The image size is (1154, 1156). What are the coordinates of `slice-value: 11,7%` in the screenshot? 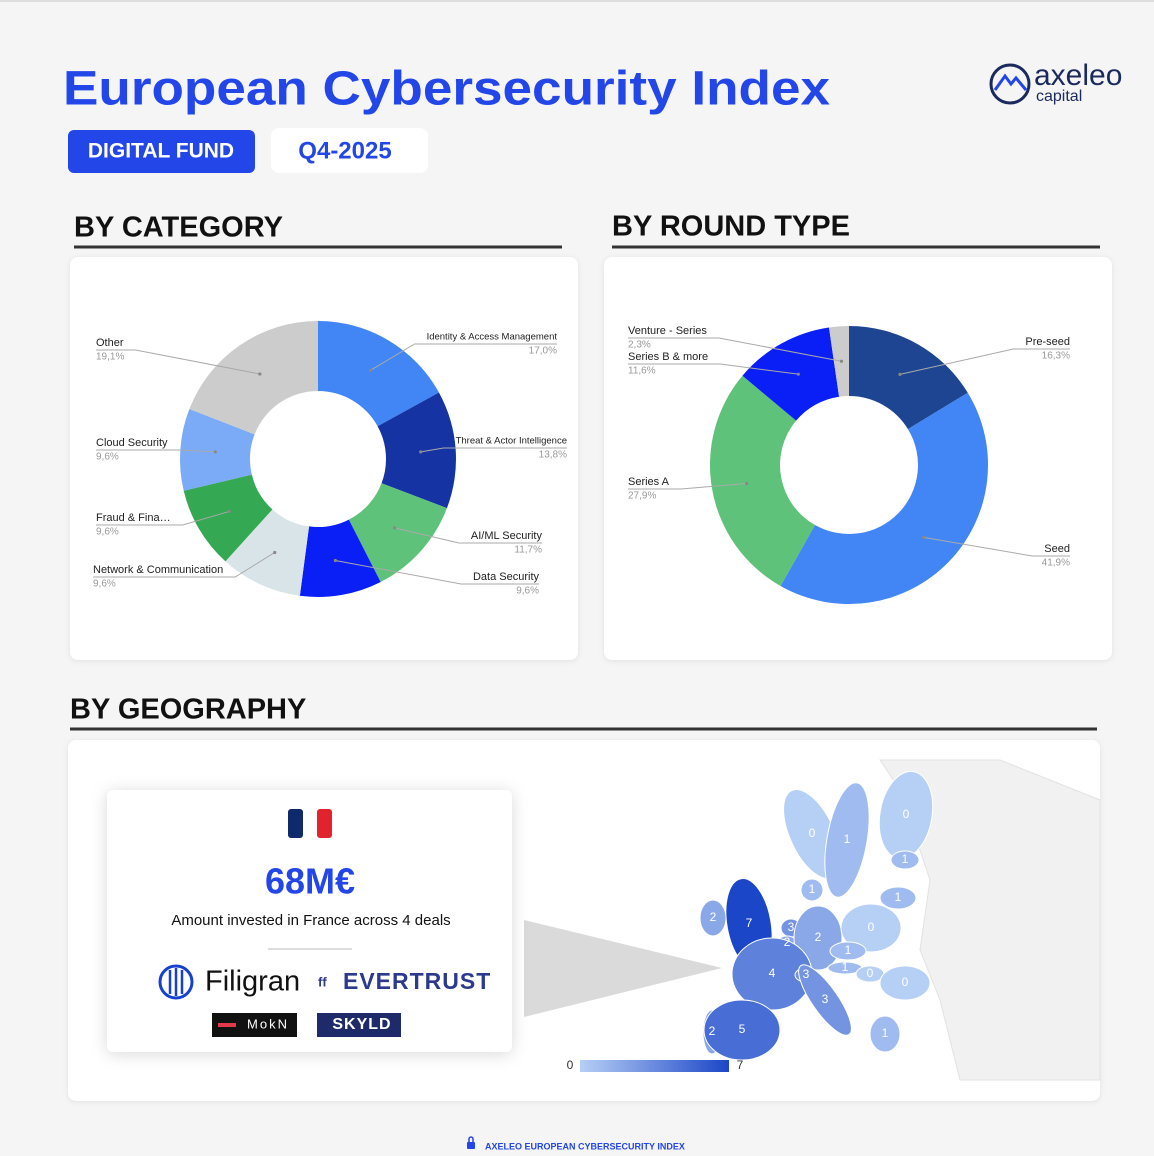 It's located at (528, 550).